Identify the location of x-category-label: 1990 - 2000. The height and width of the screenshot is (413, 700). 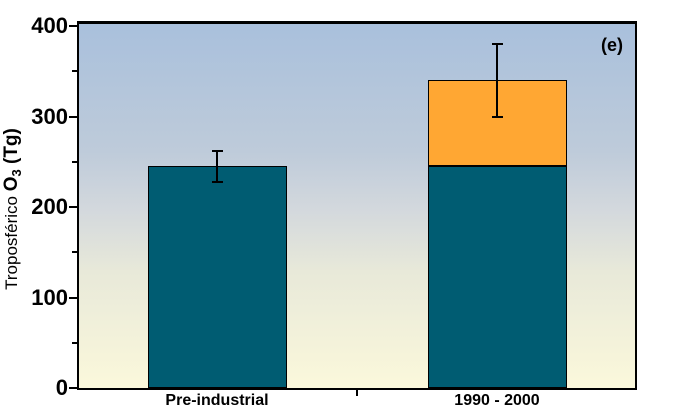
(497, 400).